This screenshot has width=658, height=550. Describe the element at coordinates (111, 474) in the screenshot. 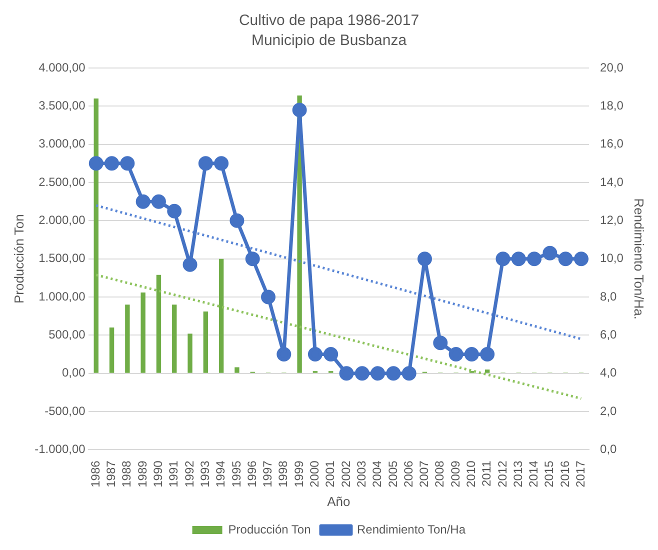

I see `x-tick-label: 1987` at that location.